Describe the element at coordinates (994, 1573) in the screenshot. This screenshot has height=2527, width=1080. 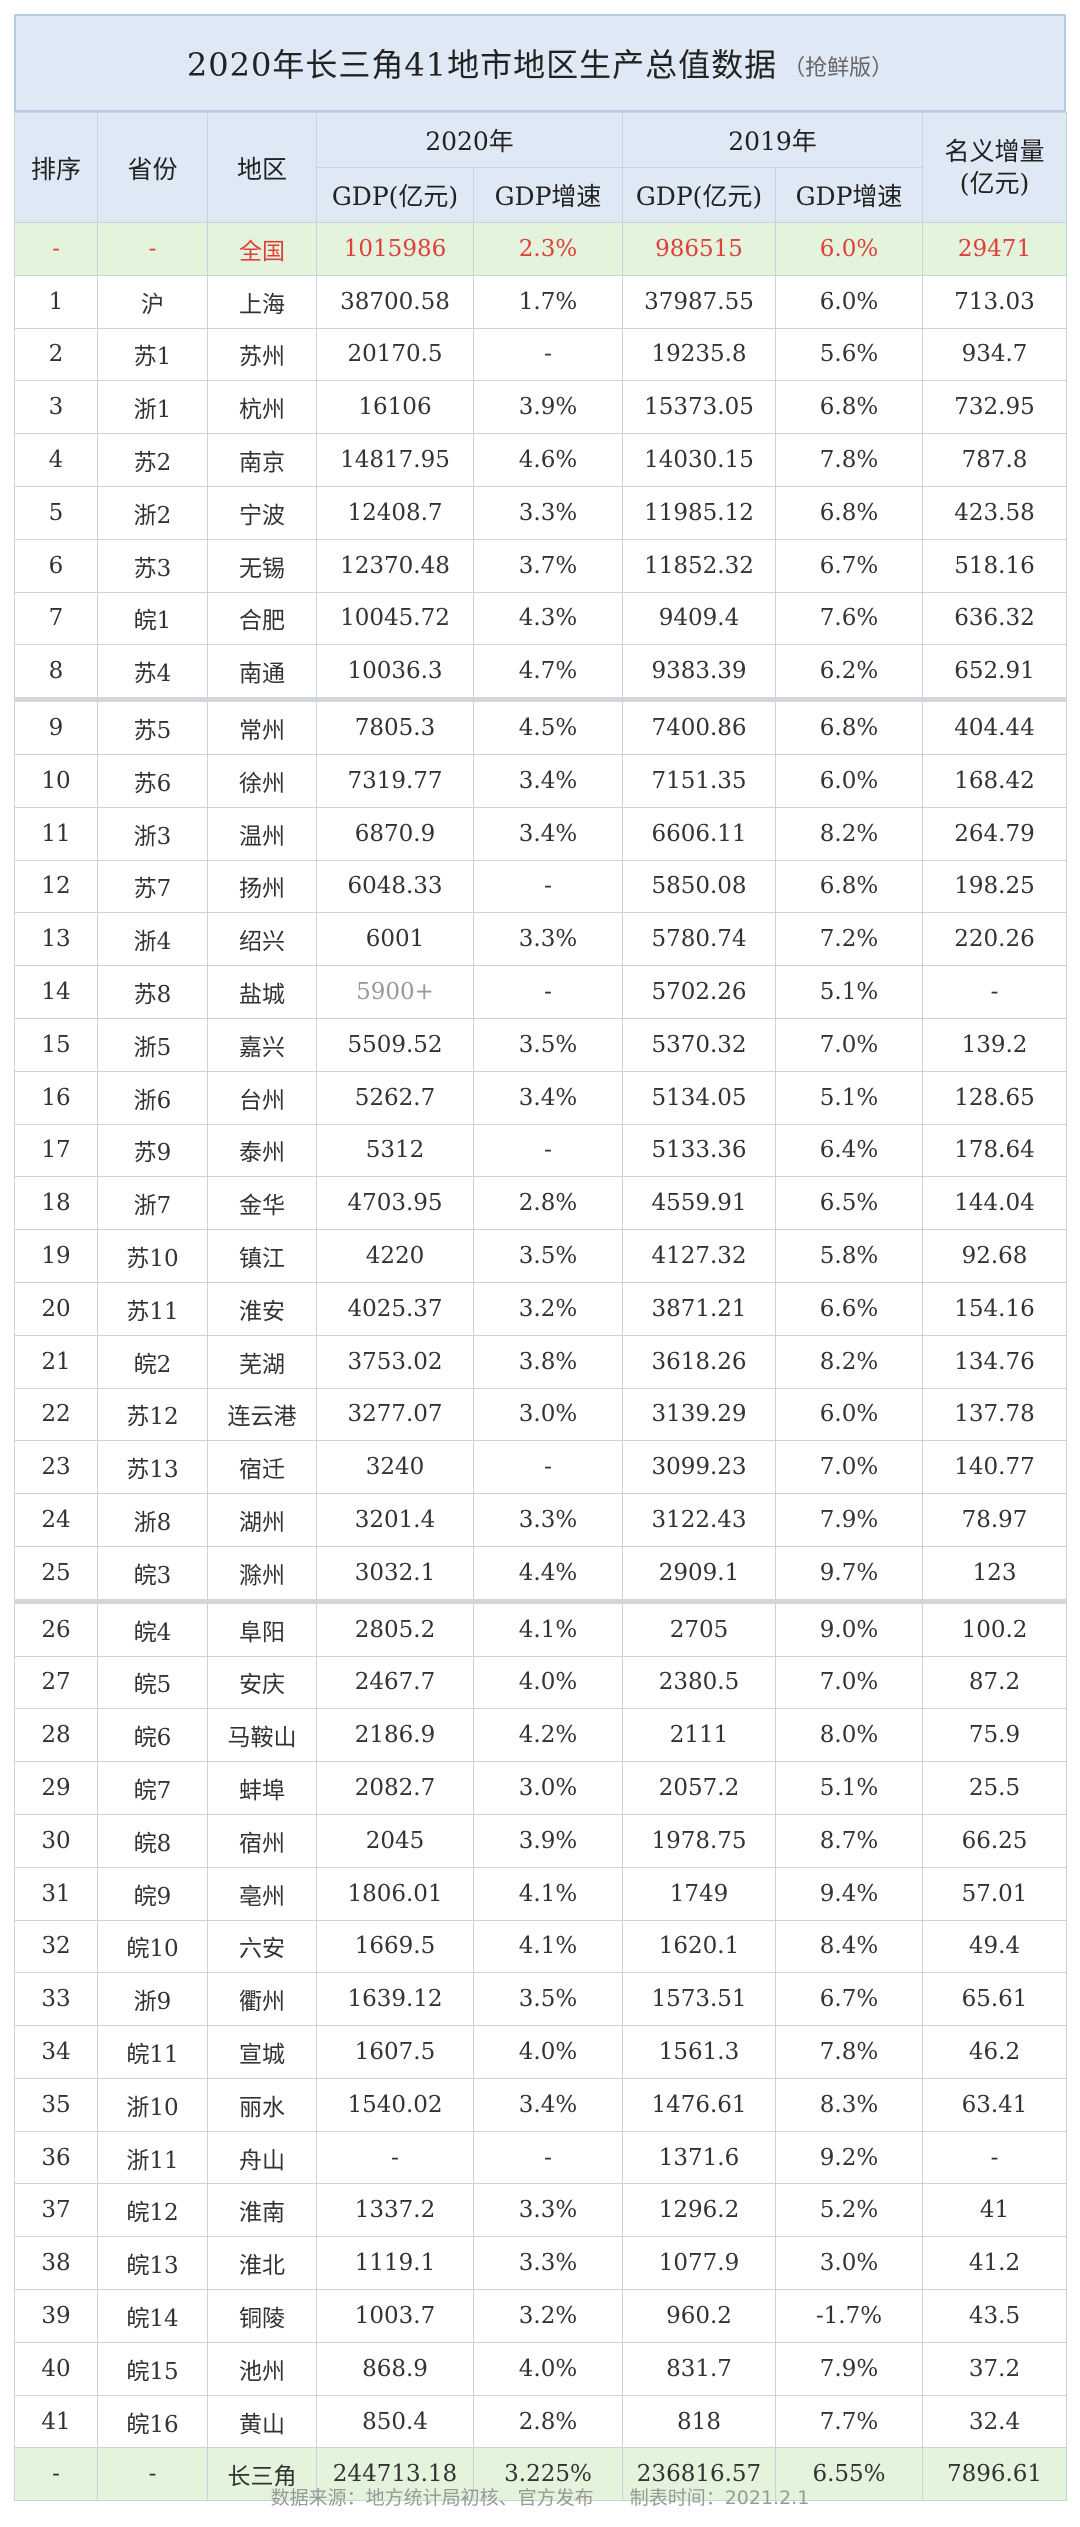
I see `increase-cell: 123` at that location.